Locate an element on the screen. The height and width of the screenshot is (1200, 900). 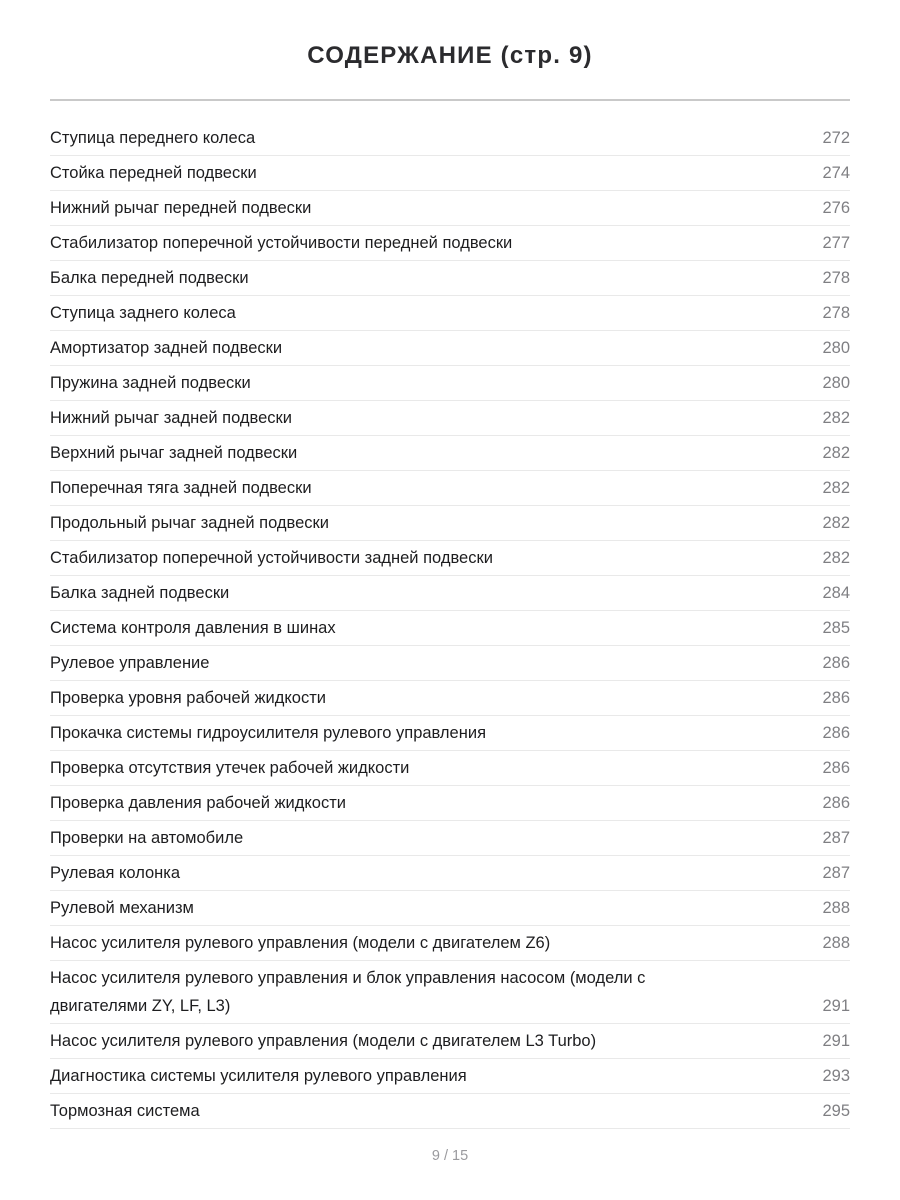
toc-entry: Нижний рычаг задней подвески 282 is located at coordinates (450, 418).